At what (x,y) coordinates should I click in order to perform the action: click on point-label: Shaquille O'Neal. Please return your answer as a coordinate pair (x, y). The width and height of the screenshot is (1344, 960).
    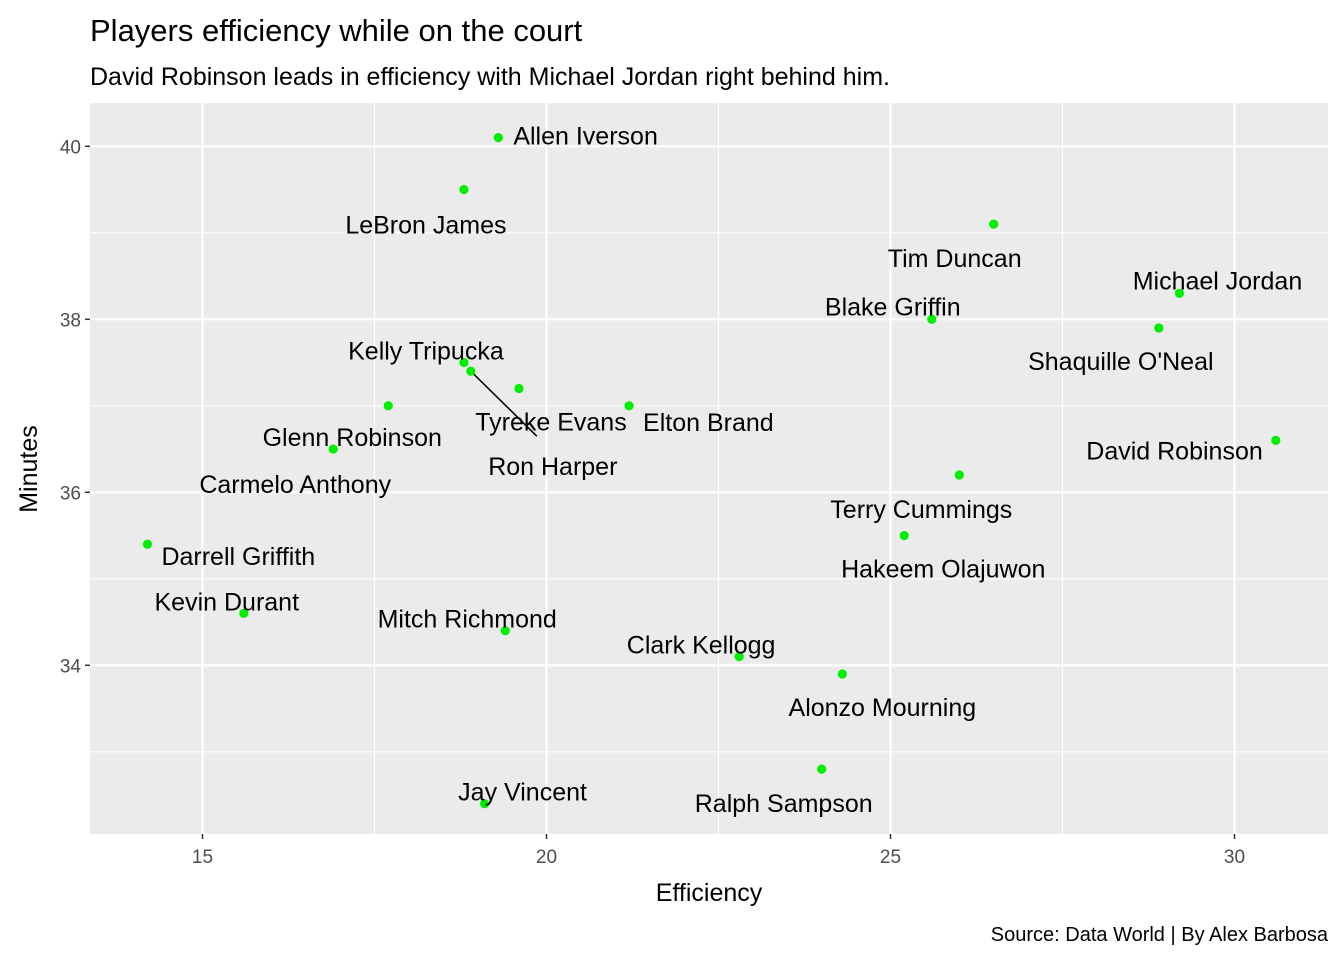
    Looking at the image, I should click on (1120, 362).